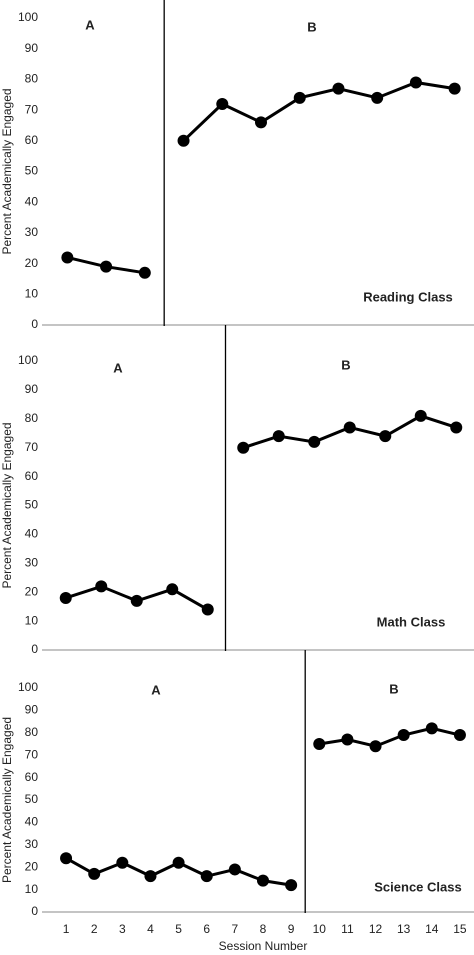 The width and height of the screenshot is (474, 955). What do you see at coordinates (432, 929) in the screenshot?
I see `x-tick-label: 14` at bounding box center [432, 929].